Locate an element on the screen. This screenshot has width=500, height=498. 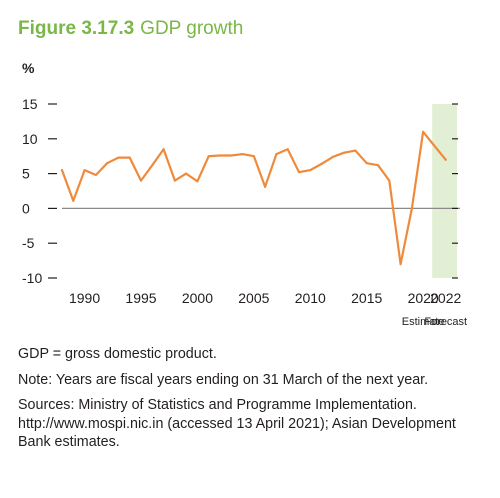
figure-title: Figure 3.17.3 GDP growth is located at coordinates (130, 29).